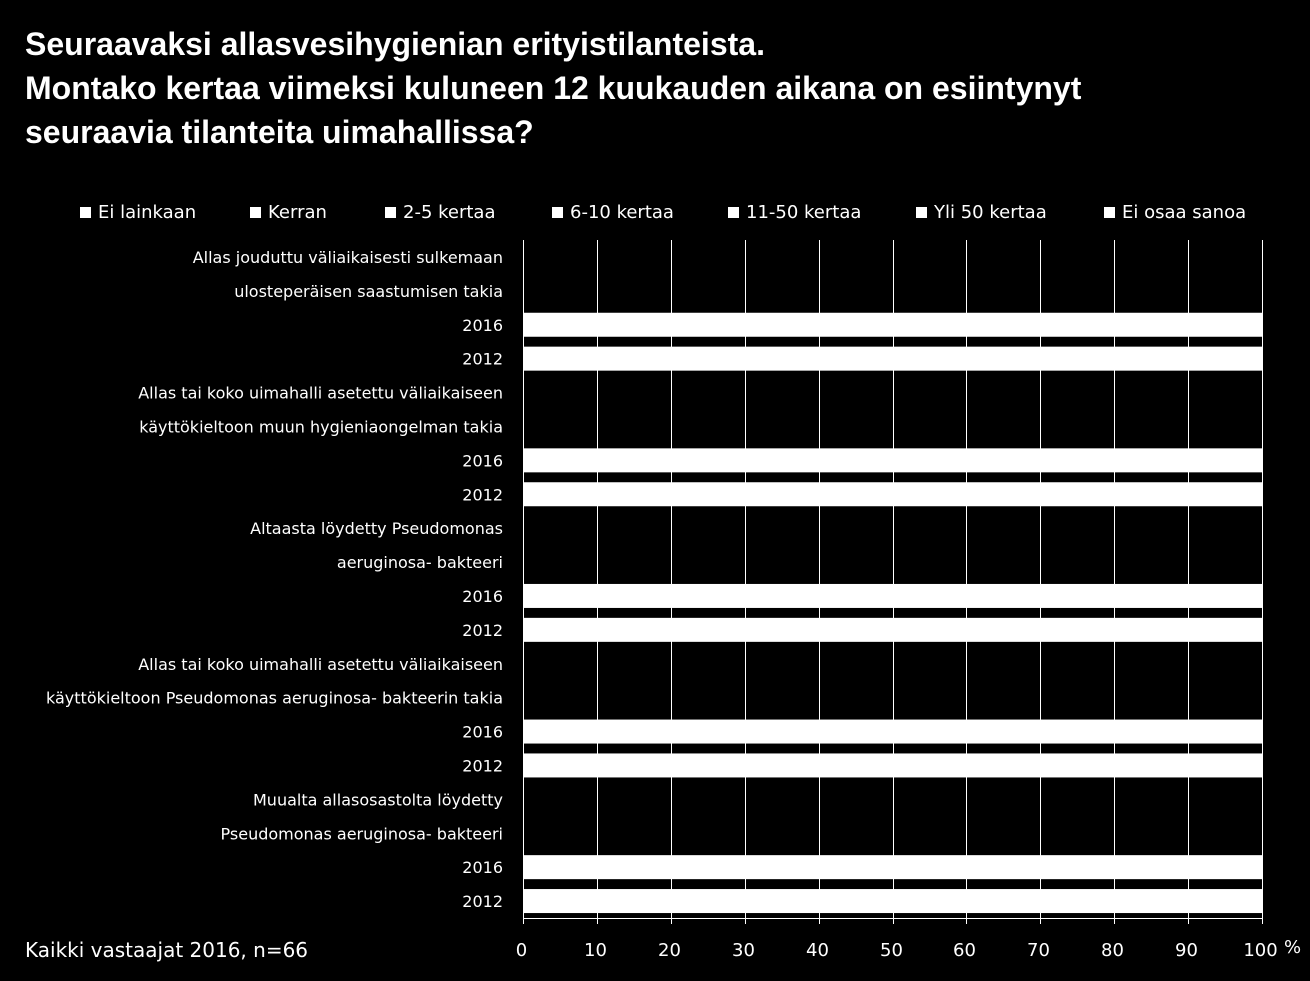 Image resolution: width=1310 pixels, height=981 pixels. What do you see at coordinates (521, 950) in the screenshot?
I see `x-tick-label: 0` at bounding box center [521, 950].